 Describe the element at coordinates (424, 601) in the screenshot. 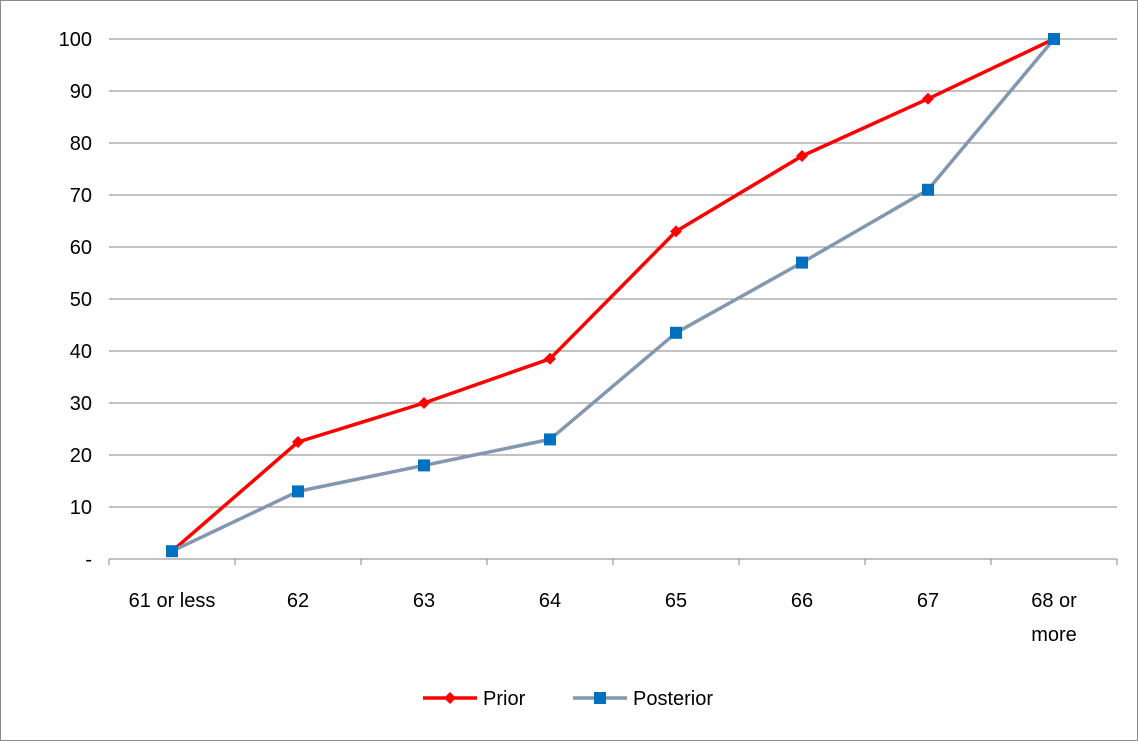

I see `x-tick-label: 63` at that location.